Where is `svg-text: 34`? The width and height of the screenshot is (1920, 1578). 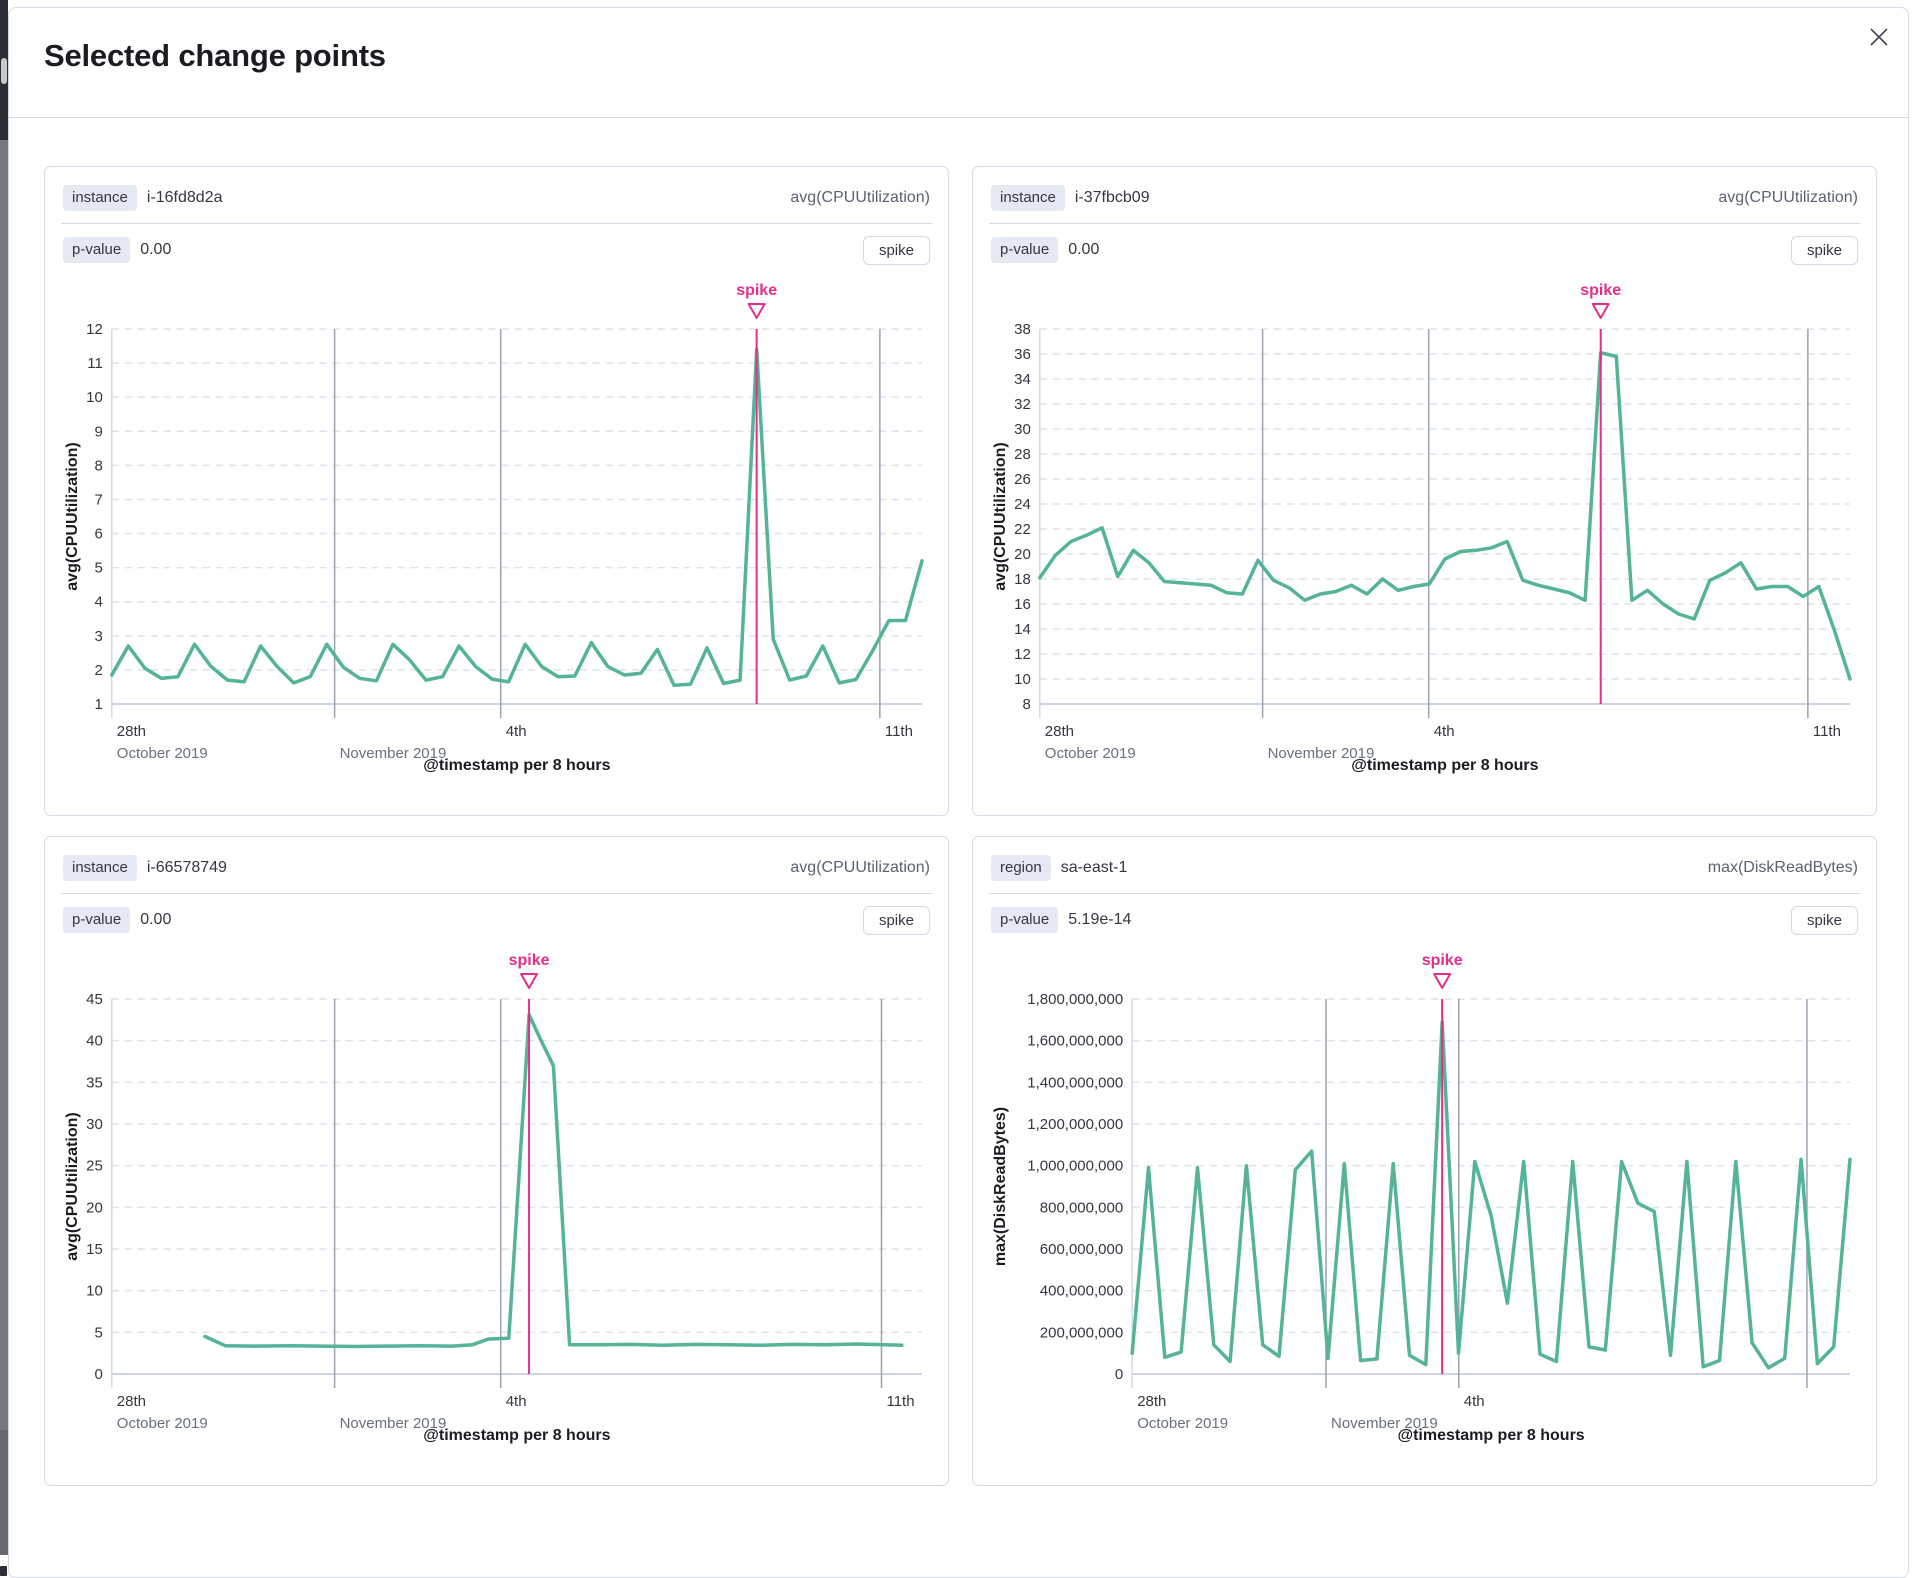
svg-text: 34 is located at coordinates (1022, 379).